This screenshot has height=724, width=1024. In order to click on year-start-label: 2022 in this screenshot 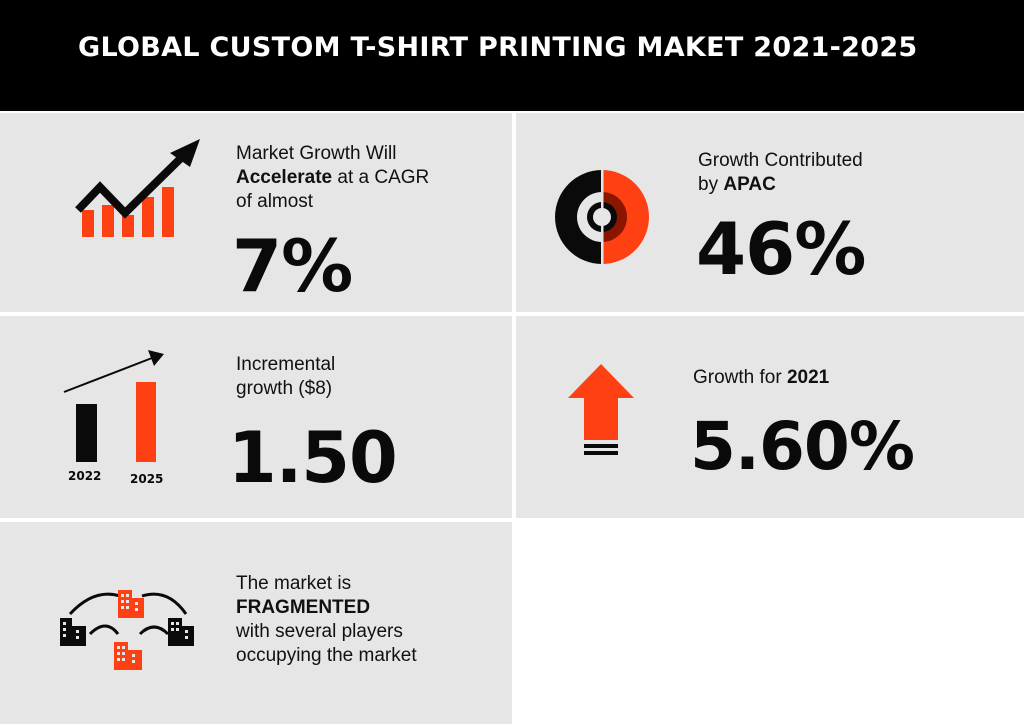, I will do `click(85, 476)`.